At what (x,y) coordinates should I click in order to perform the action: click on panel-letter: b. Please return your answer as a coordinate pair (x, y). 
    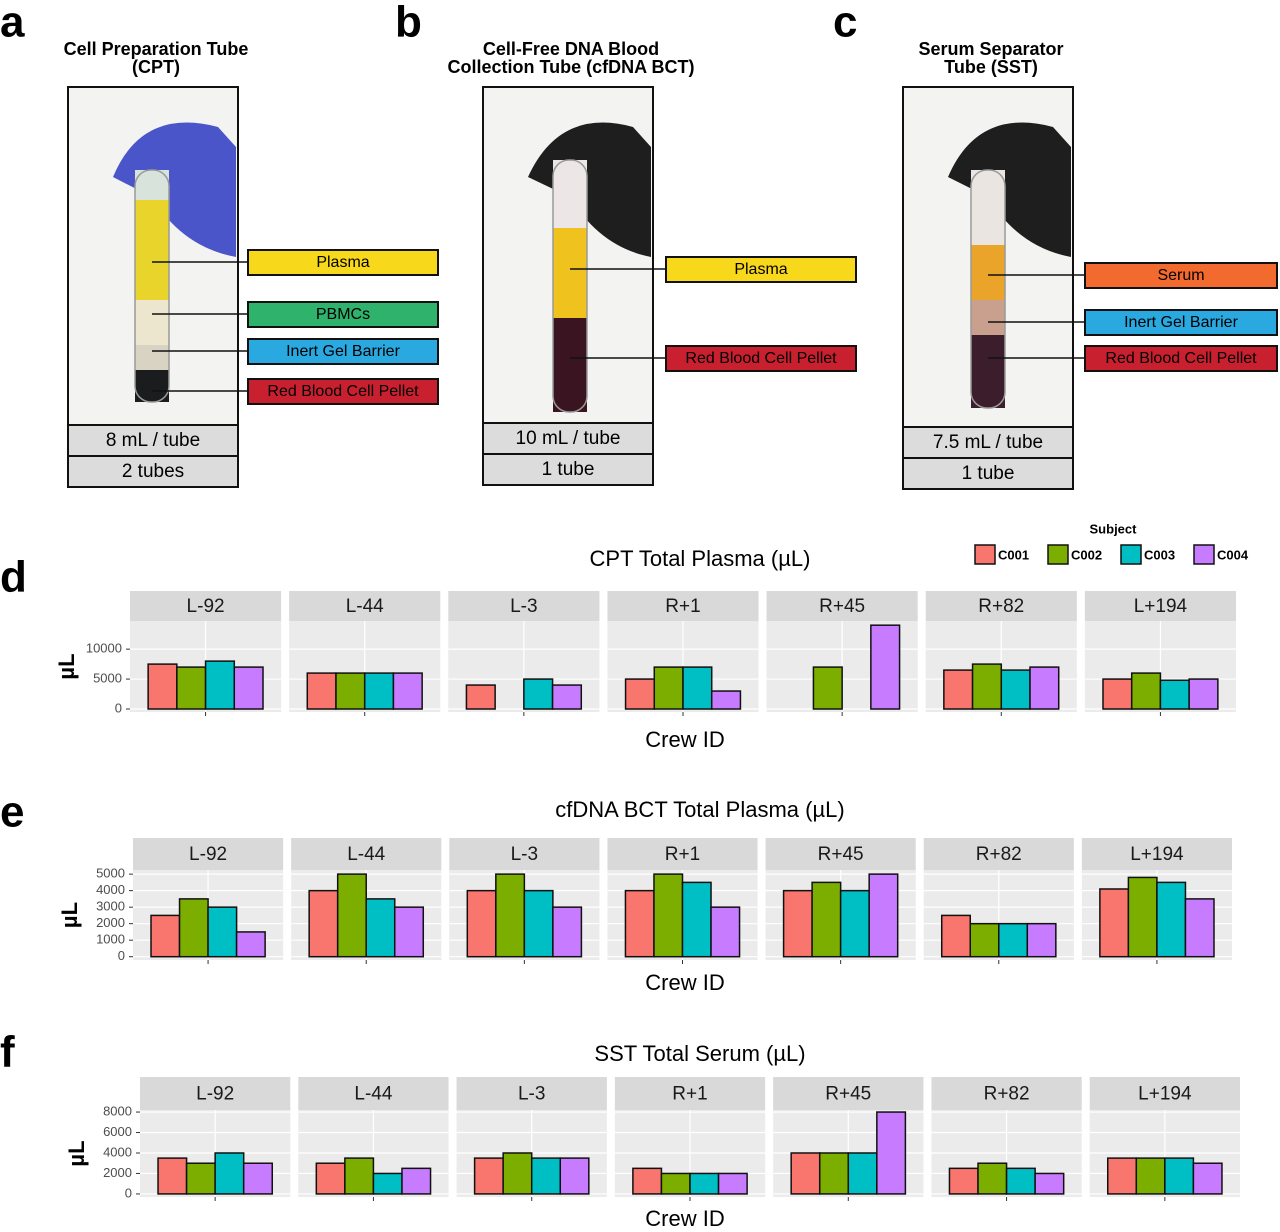
    Looking at the image, I should click on (408, 23).